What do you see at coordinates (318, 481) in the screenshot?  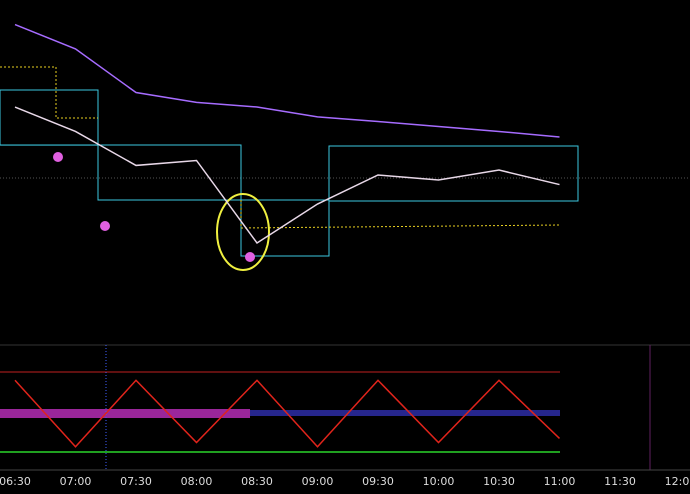 I see `x-tick-label: 09:00` at bounding box center [318, 481].